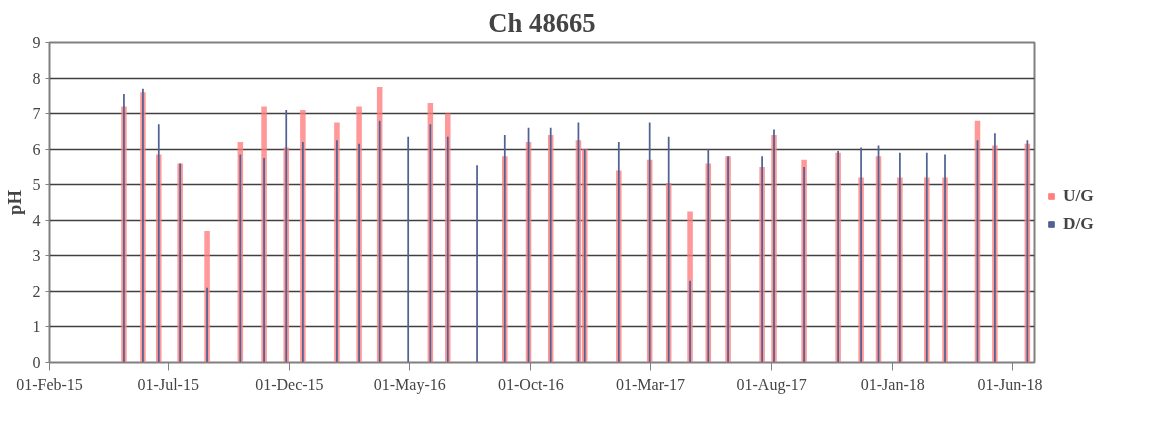 The height and width of the screenshot is (443, 1163). I want to click on x-tick-label: 01-Dec-15, so click(289, 384).